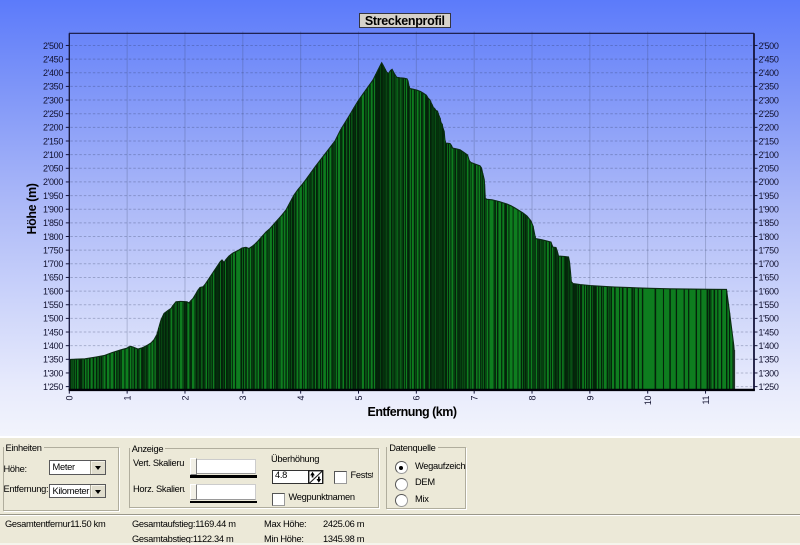  I want to click on svg-text: 5, so click(359, 397).